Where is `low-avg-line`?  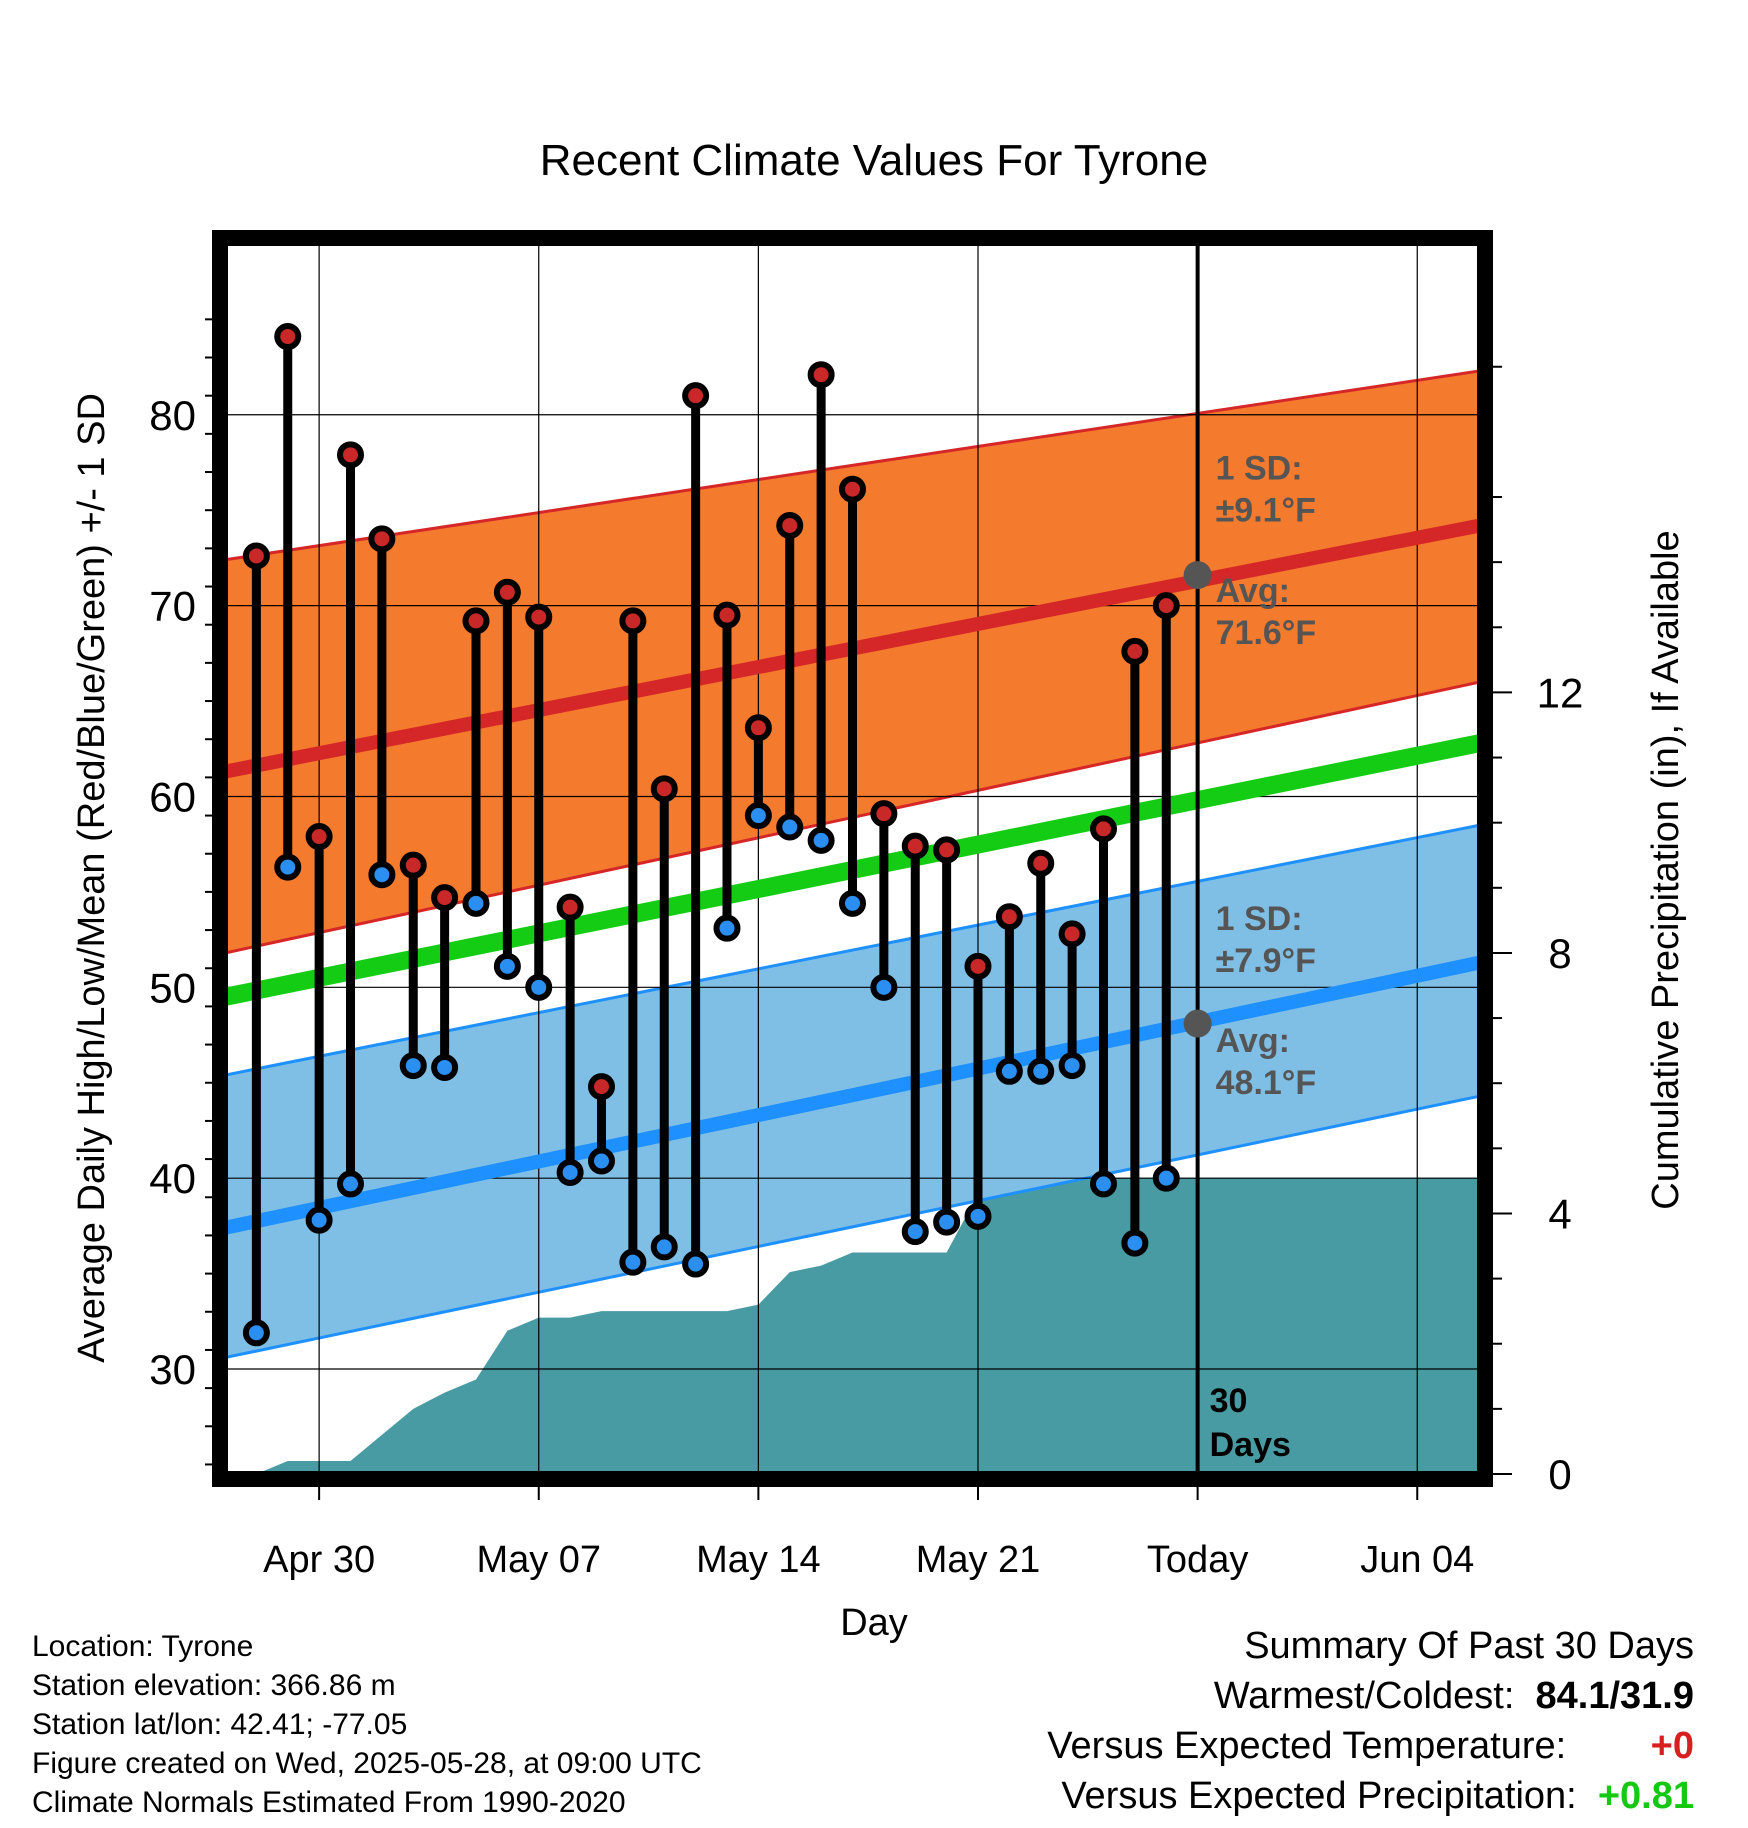 low-avg-line is located at coordinates (852, 1095).